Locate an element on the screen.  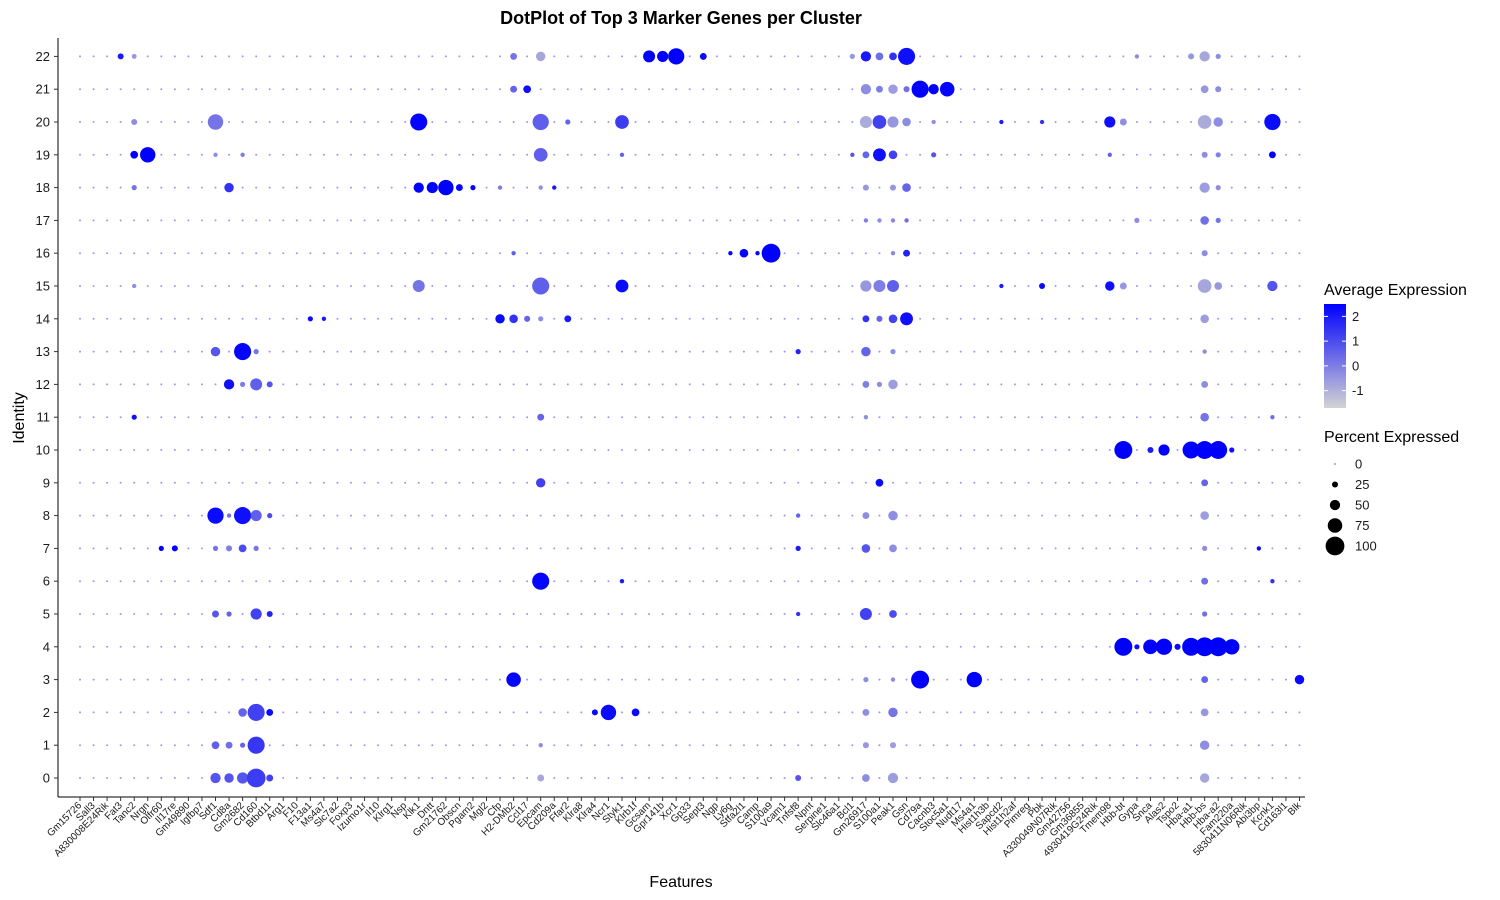
y-tick-label: 8 is located at coordinates (46, 515).